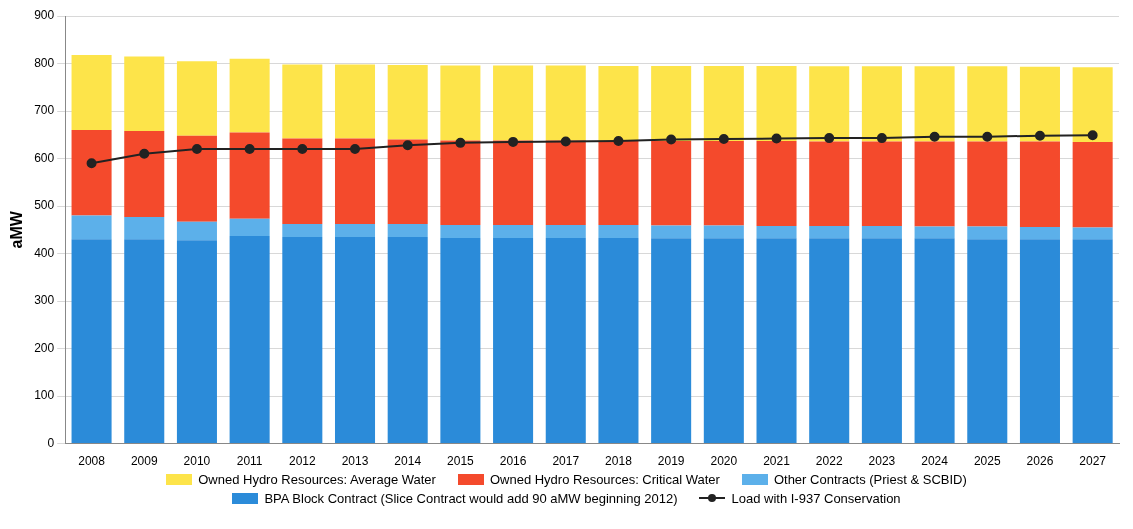 This screenshot has height=529, width=1133. I want to click on y-tick-label: 800, so click(44, 62).